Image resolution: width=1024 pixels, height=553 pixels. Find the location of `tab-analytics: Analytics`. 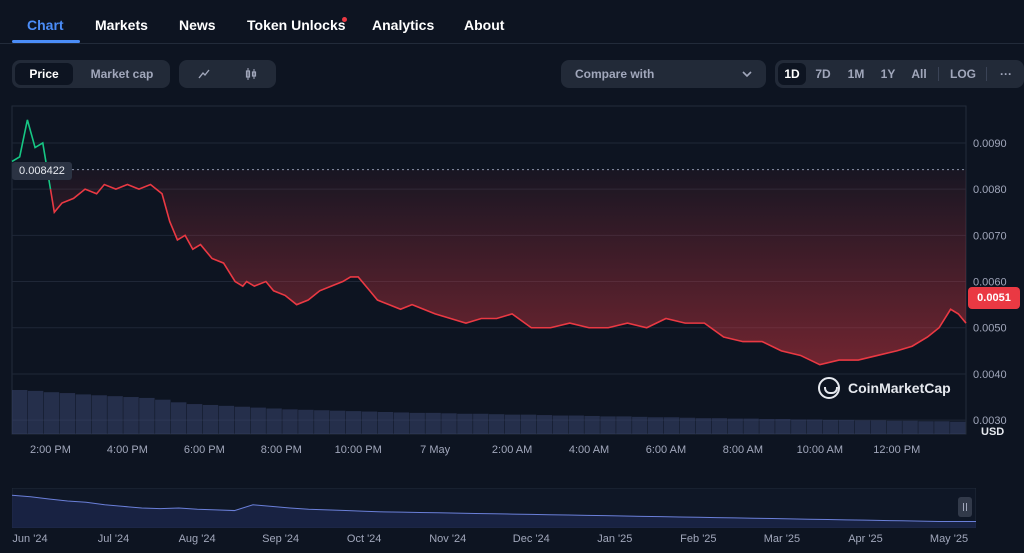

tab-analytics: Analytics is located at coordinates (403, 25).